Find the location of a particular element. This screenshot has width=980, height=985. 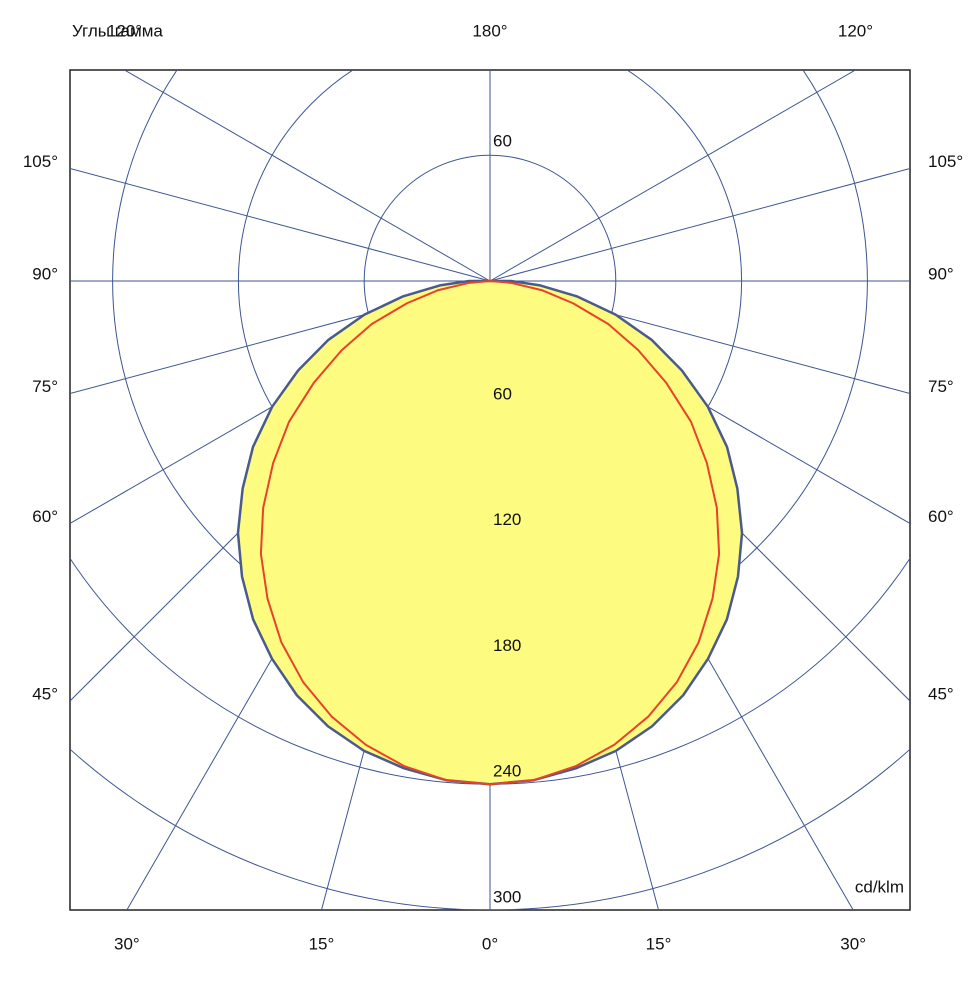

r-tick-label: 240 is located at coordinates (507, 771).